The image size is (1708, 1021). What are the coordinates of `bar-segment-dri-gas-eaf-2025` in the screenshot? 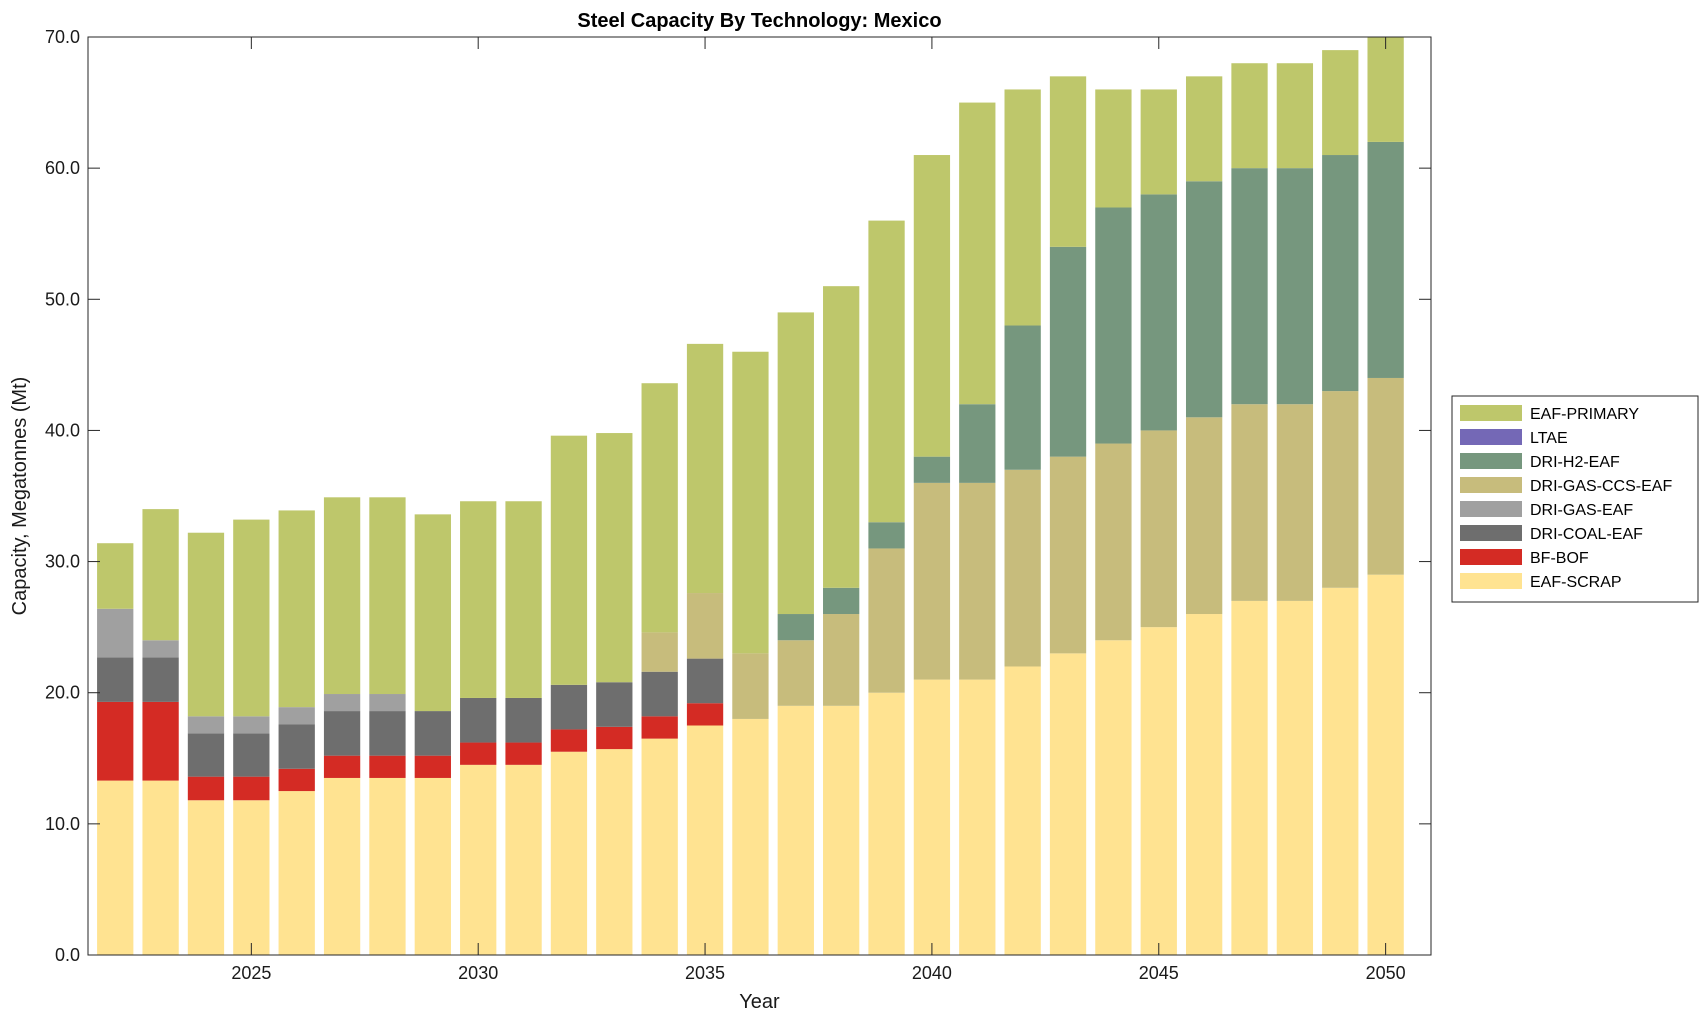 It's located at (251, 725).